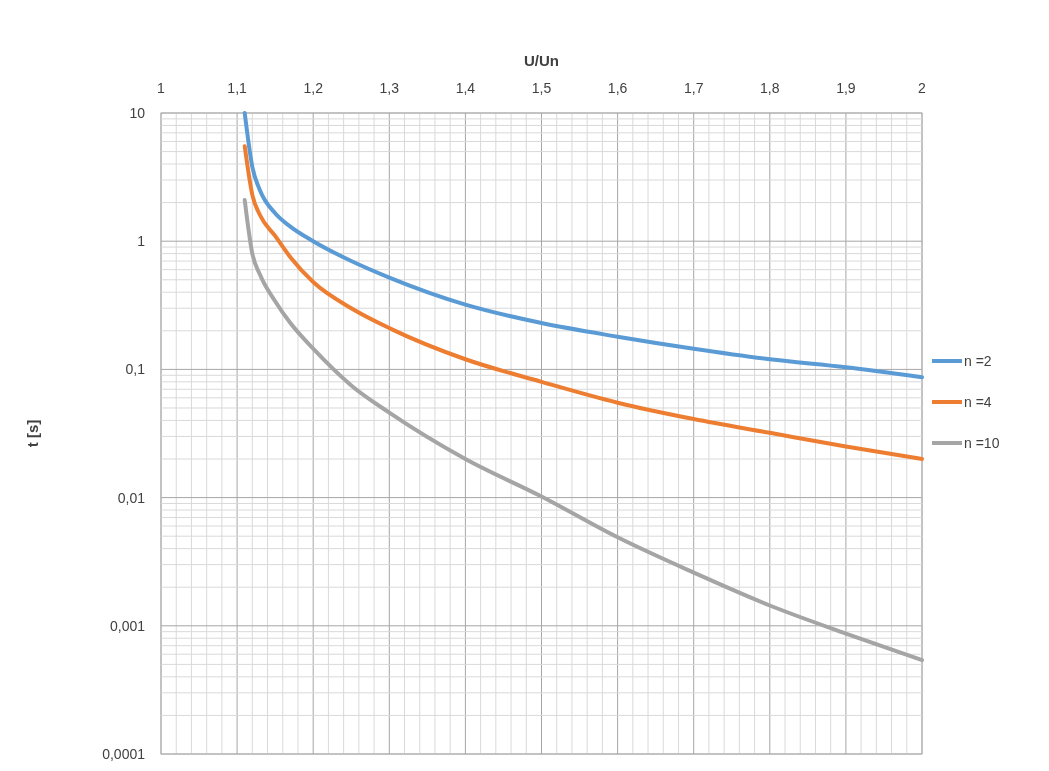 The height and width of the screenshot is (771, 1049). What do you see at coordinates (313, 88) in the screenshot?
I see `x-tick-label: 1,2` at bounding box center [313, 88].